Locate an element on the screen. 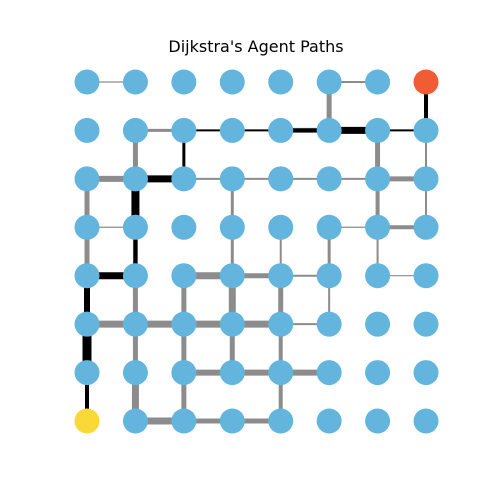 The height and width of the screenshot is (500, 500). start-node is located at coordinates (87, 421).